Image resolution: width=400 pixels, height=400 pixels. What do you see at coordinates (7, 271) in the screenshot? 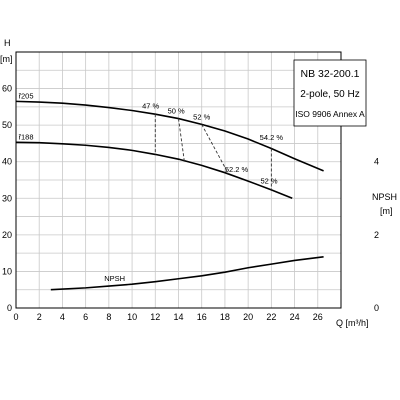
I see `y-tick-label: 10` at bounding box center [7, 271].